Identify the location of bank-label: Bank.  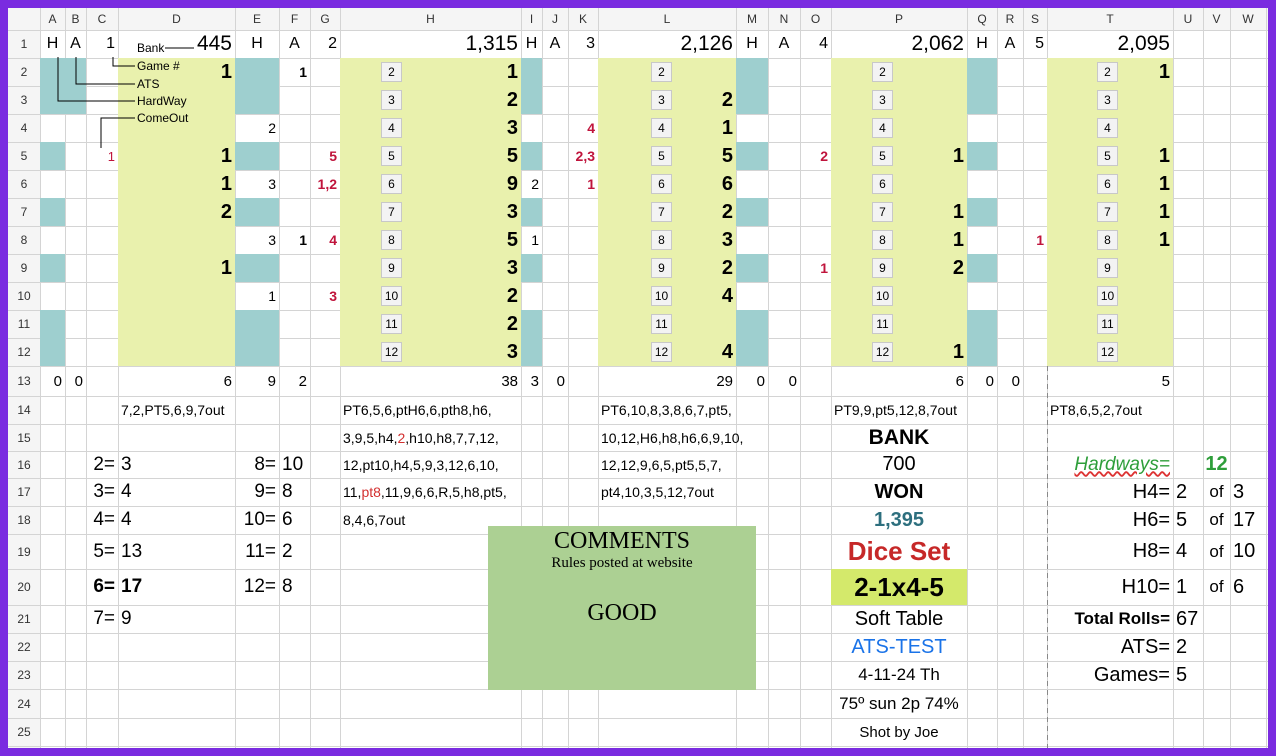
(151, 48).